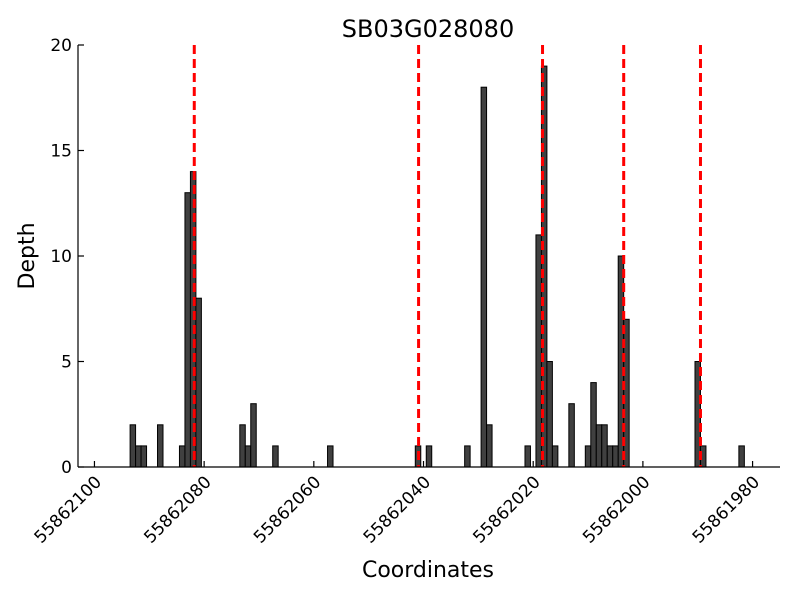 The width and height of the screenshot is (800, 600). What do you see at coordinates (428, 29) in the screenshot?
I see `chart-title: SB03G028080` at bounding box center [428, 29].